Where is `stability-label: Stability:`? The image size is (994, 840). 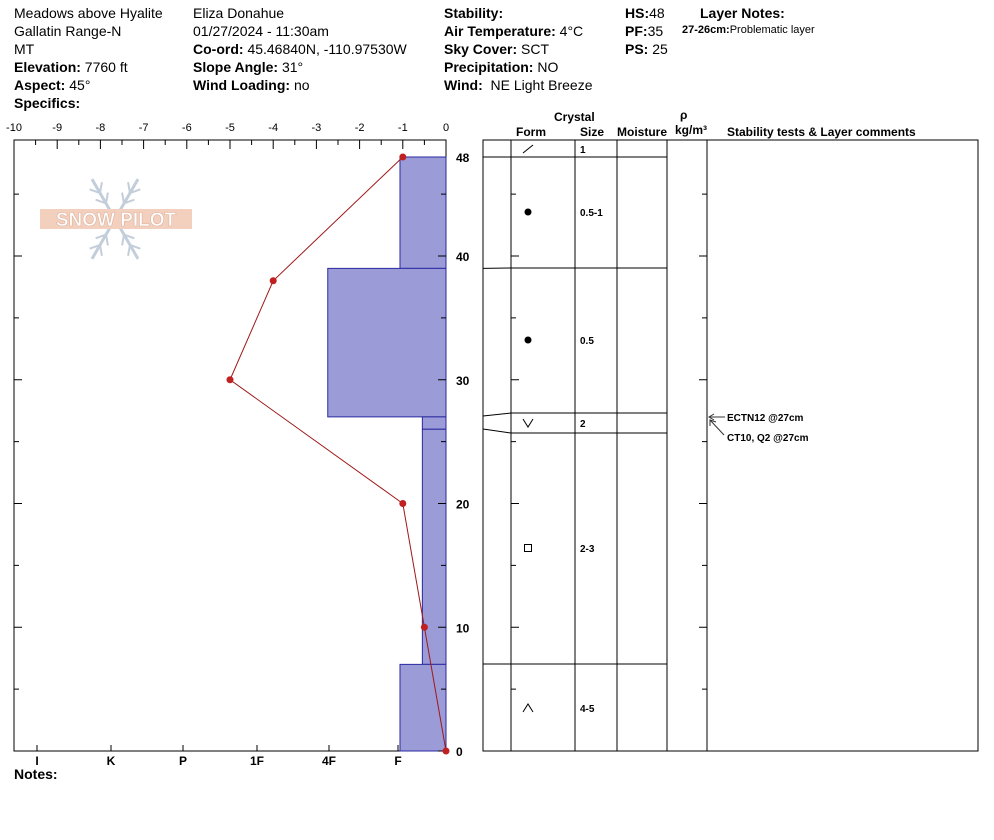
stability-label: Stability: is located at coordinates (474, 13).